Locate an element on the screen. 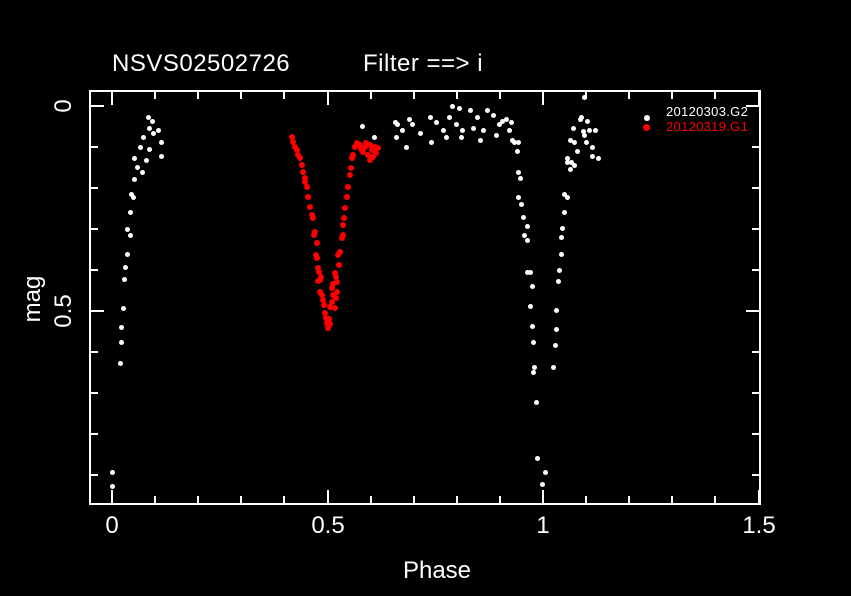 This screenshot has height=596, width=851. x-tick-label: 0.5 is located at coordinates (328, 525).